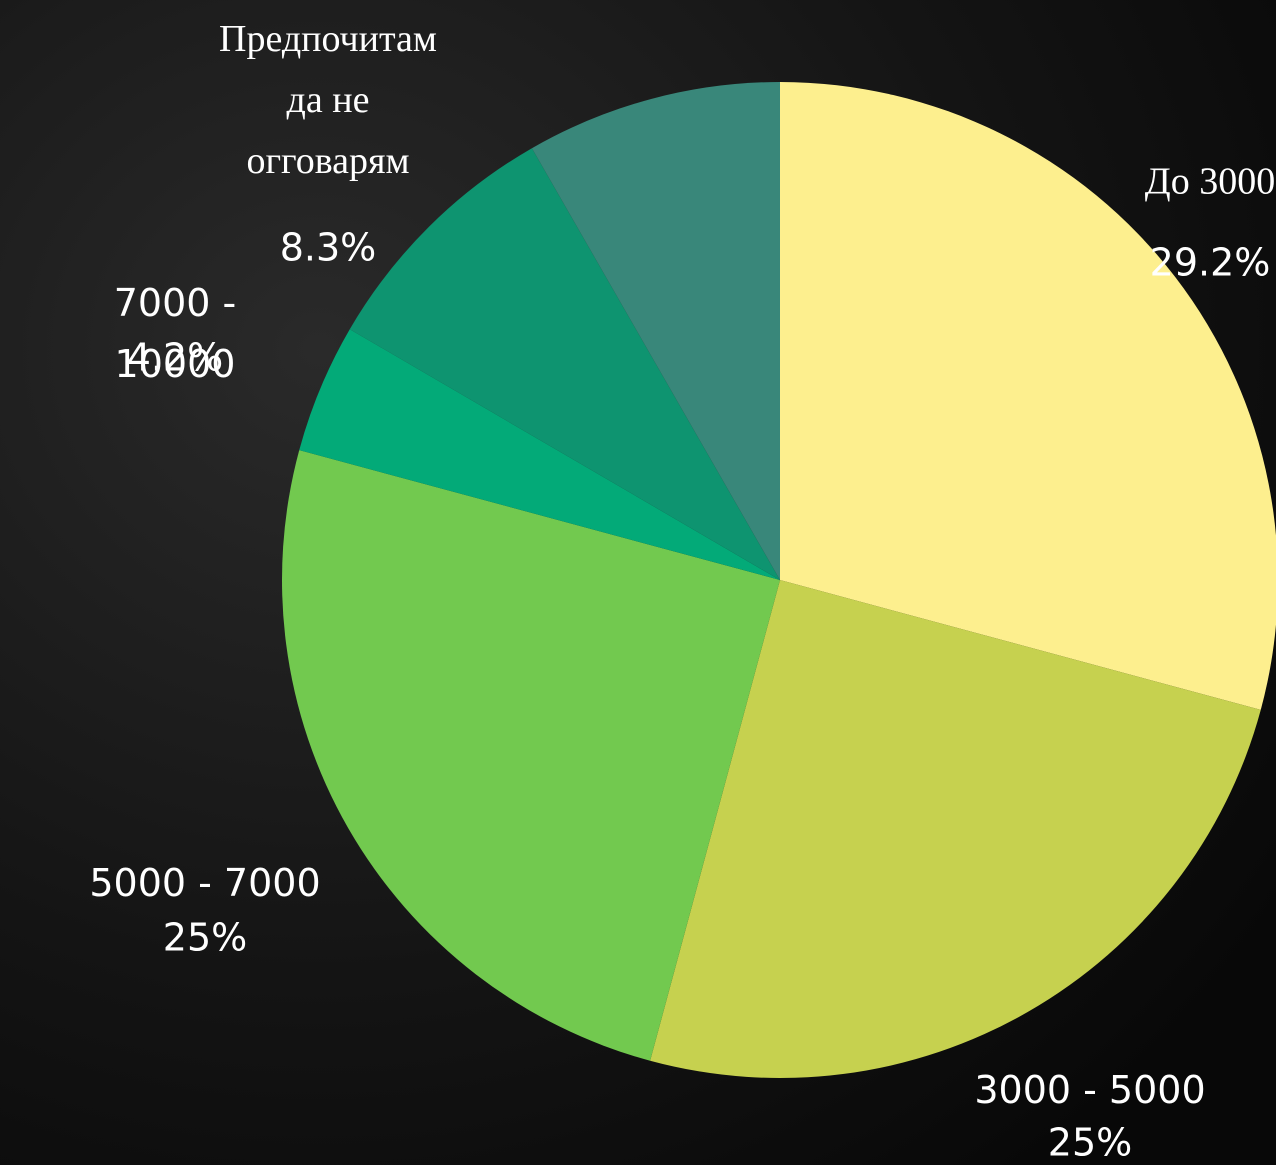  Describe the element at coordinates (1210, 263) in the screenshot. I see `slice-value-label: 29.2%` at that location.